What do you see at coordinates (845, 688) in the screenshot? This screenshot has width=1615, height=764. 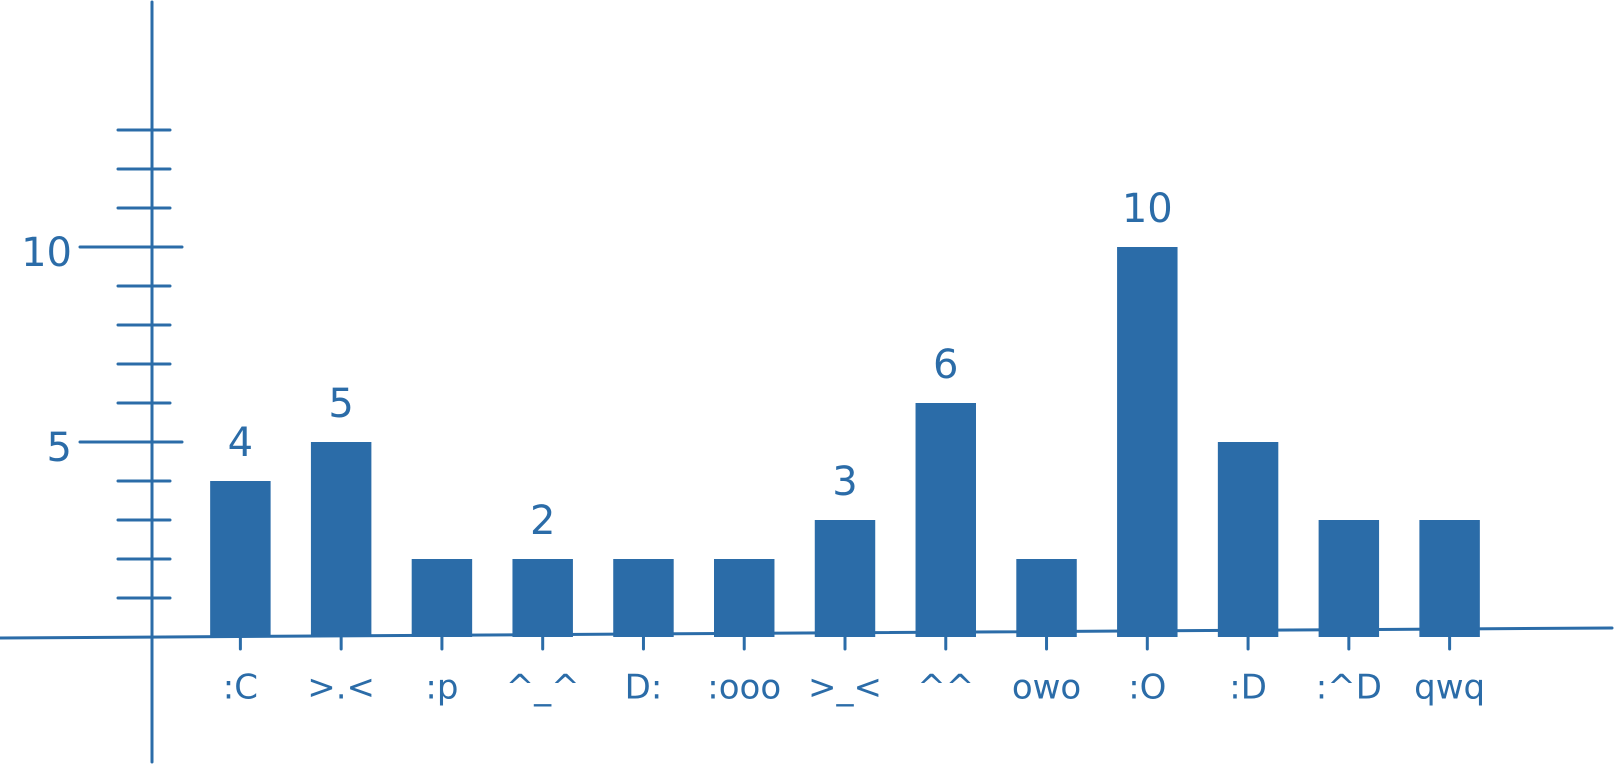 I see `x-tick-label: >_<` at bounding box center [845, 688].